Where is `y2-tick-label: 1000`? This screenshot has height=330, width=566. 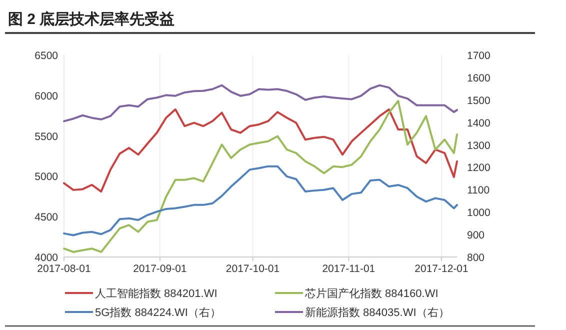 y2-tick-label: 1000 is located at coordinates (479, 213).